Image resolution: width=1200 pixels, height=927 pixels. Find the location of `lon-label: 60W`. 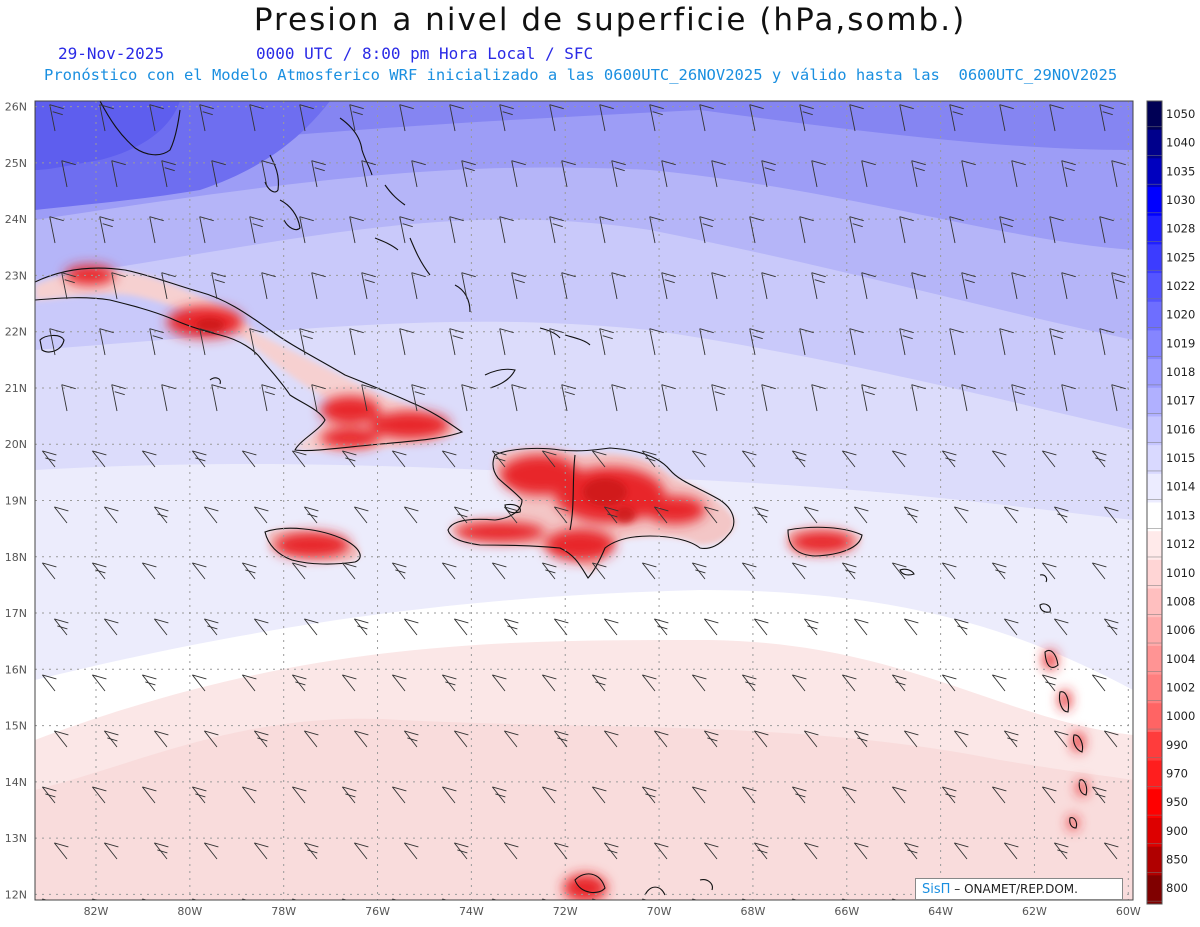

lon-label: 60W is located at coordinates (1128, 911).